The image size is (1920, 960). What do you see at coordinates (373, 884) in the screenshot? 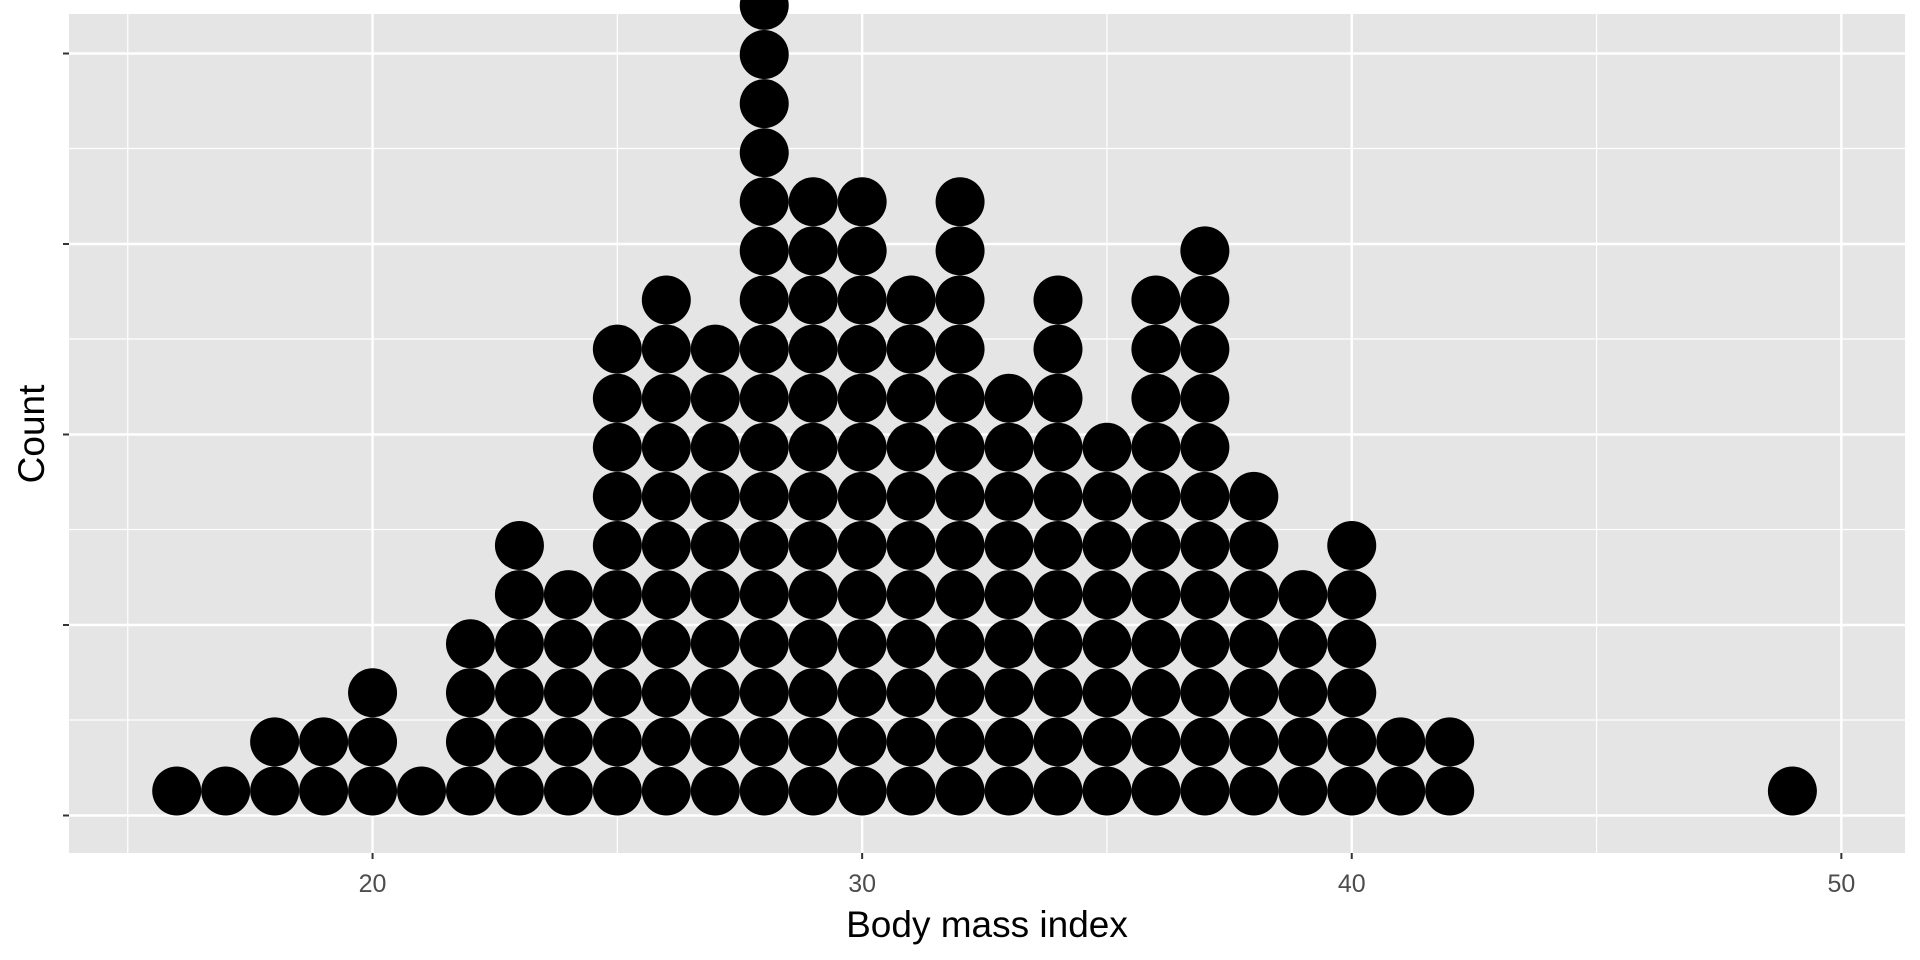
I see `x-tick-label: 20` at bounding box center [373, 884].